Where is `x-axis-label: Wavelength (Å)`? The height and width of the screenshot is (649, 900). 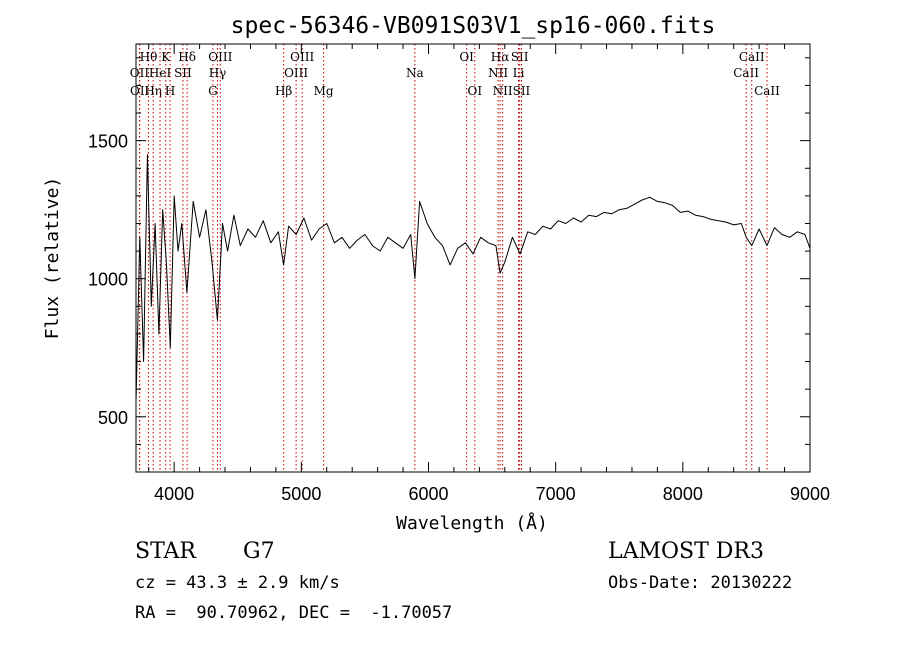 x-axis-label: Wavelength (Å) is located at coordinates (472, 523).